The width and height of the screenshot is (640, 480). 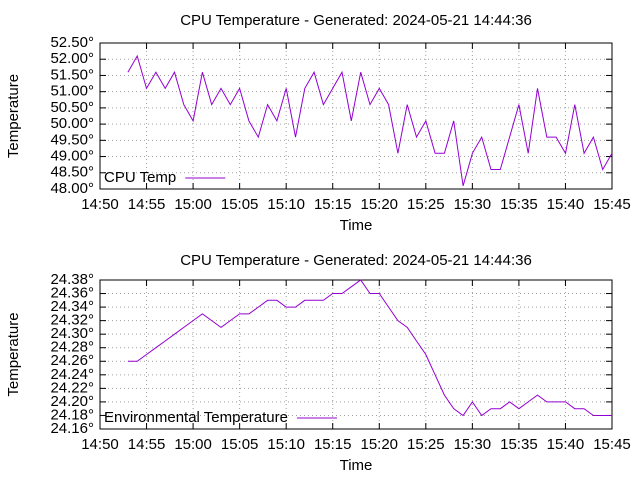 I want to click on y-tick-label: 24.28°, so click(x=72, y=347).